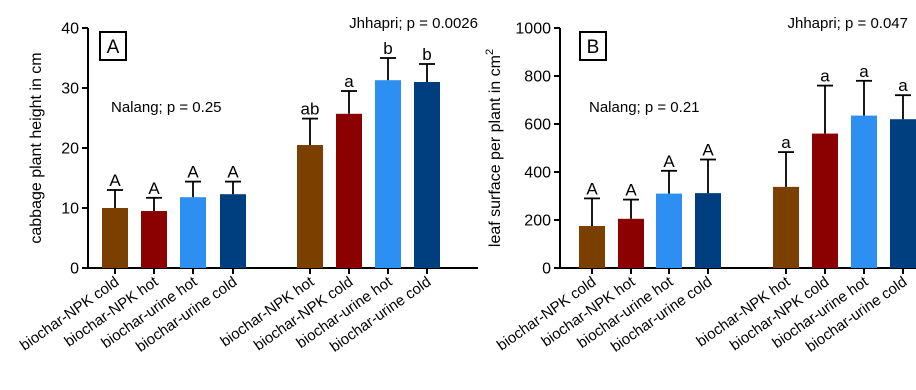  I want to click on panel-letter: B, so click(593, 47).